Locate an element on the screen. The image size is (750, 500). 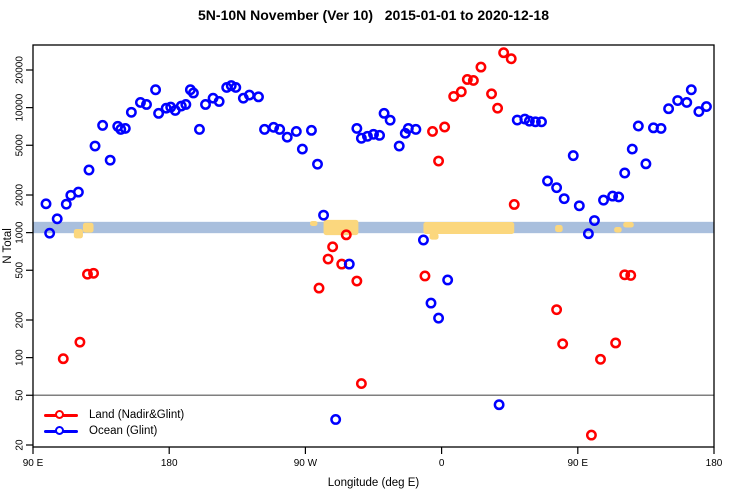
ocean-circle-icon is located at coordinates (59, 430).